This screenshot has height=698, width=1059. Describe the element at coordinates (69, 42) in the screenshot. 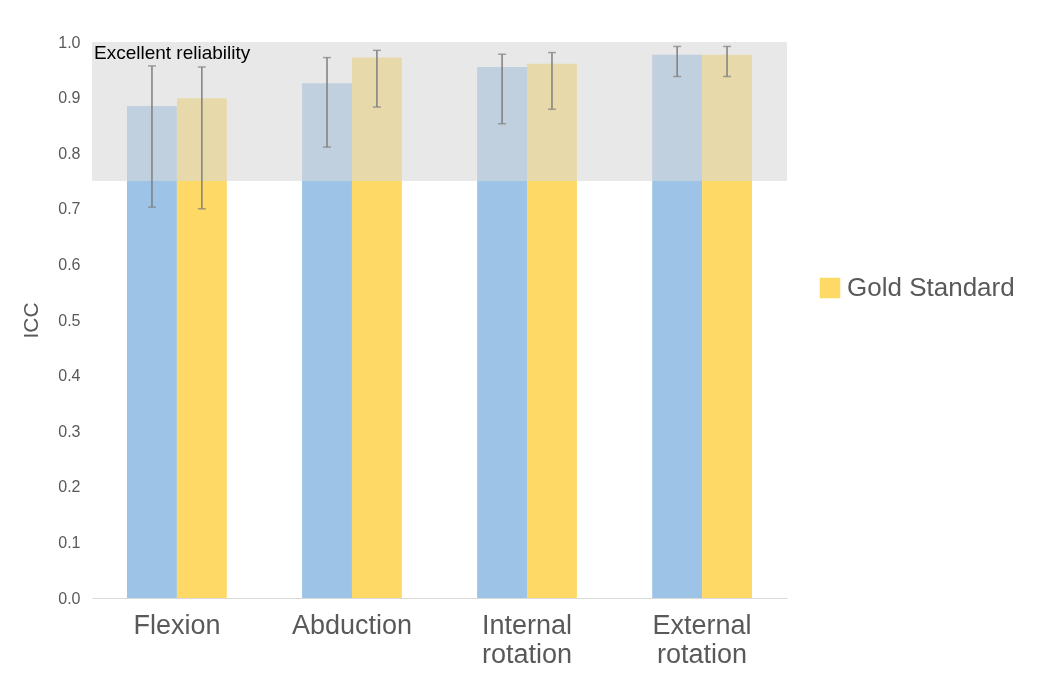

I see `y-tick-label: 1.0` at that location.